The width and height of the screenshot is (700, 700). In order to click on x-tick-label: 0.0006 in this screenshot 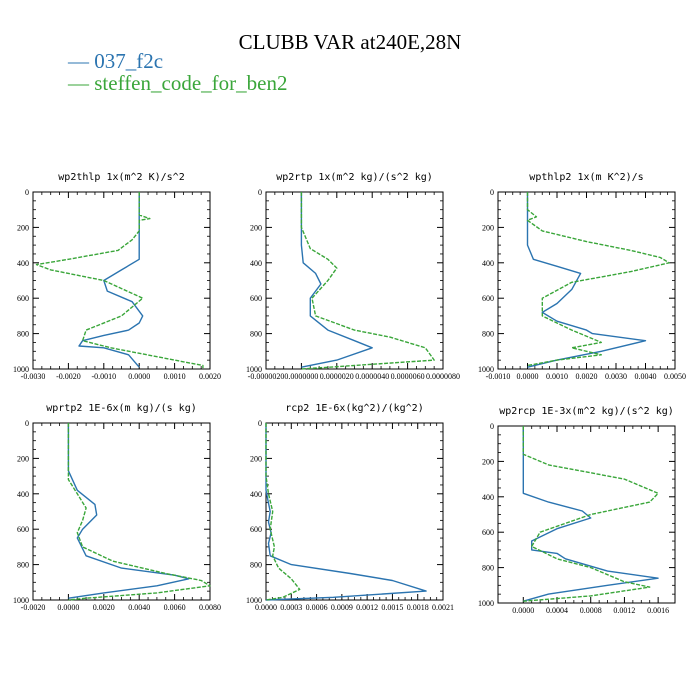, I will do `click(317, 607)`.